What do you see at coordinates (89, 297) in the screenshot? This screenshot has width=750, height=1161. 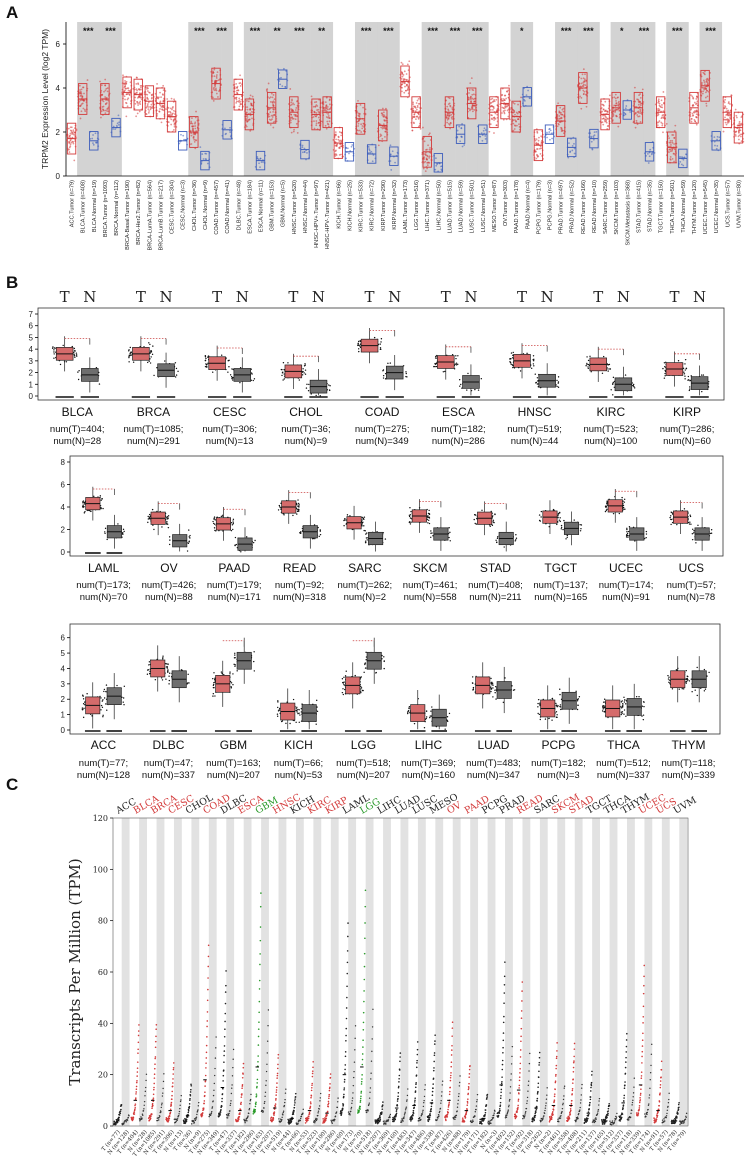 I see `normal-label: N` at bounding box center [89, 297].